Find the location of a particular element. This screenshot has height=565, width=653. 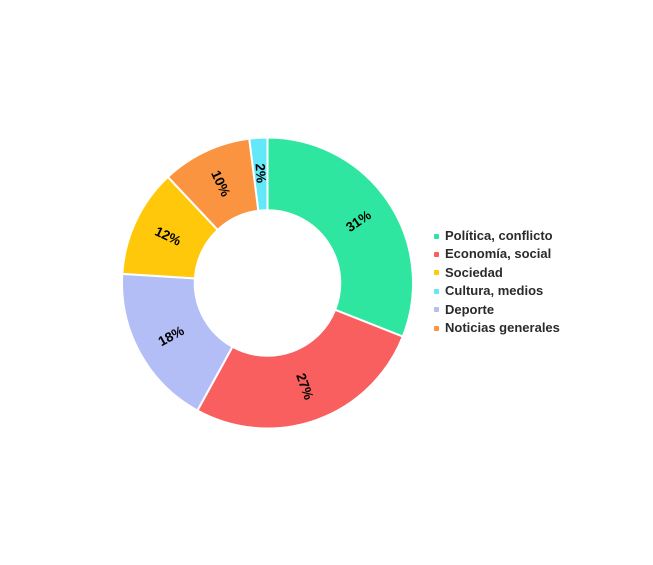

legend-item: Política, conflicto is located at coordinates (497, 236).